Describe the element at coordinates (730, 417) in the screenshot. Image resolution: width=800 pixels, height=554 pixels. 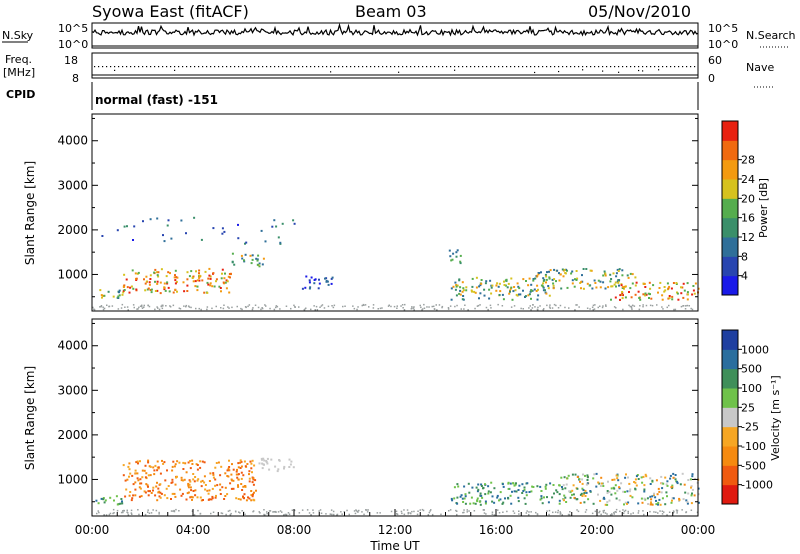
I see `velocity-colorbar-swatches` at that location.